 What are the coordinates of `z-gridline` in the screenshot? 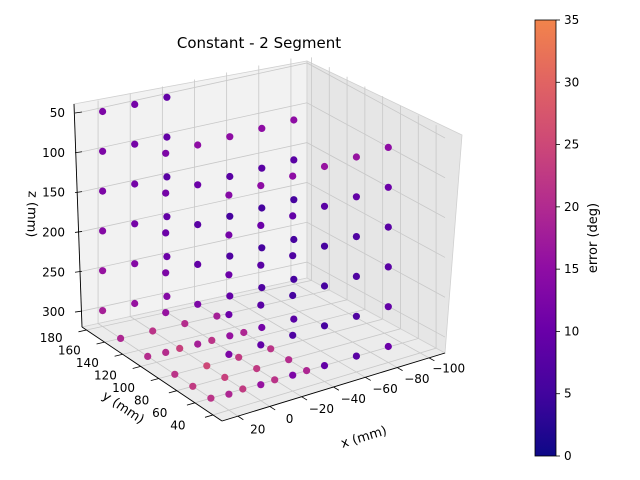 It's located at (263, 140).